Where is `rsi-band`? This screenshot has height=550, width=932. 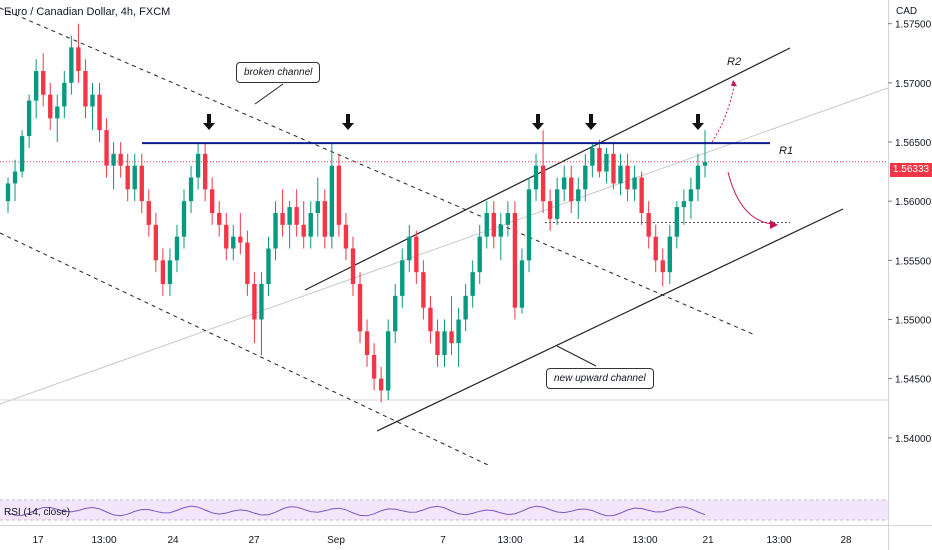 rsi-band is located at coordinates (444, 510).